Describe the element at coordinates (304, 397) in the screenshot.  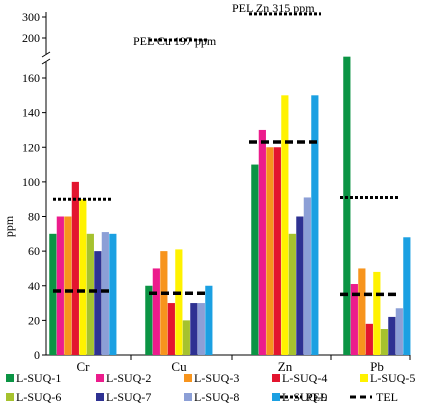
I see `legend-label: L-SUQ-9` at that location.